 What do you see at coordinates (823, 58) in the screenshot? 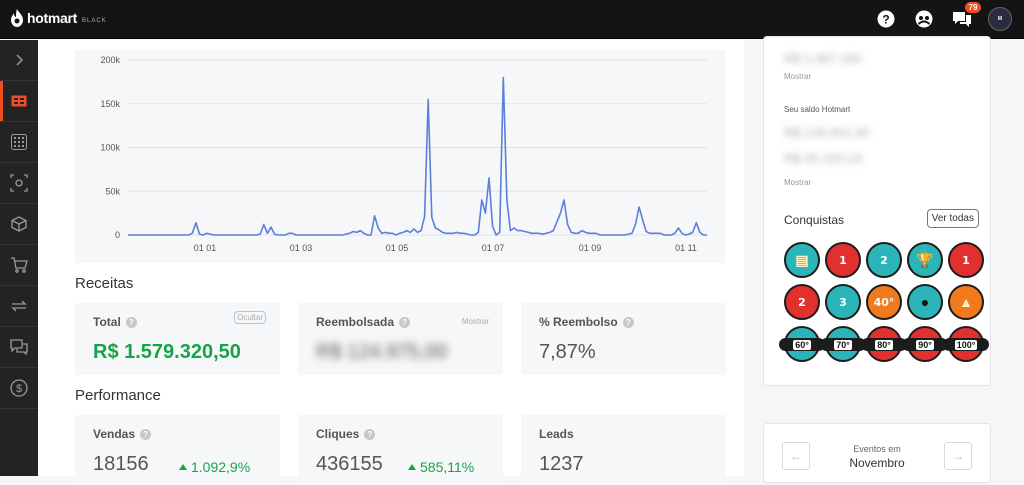
I see `hidden-value: R$ 1.987.345` at bounding box center [823, 58].